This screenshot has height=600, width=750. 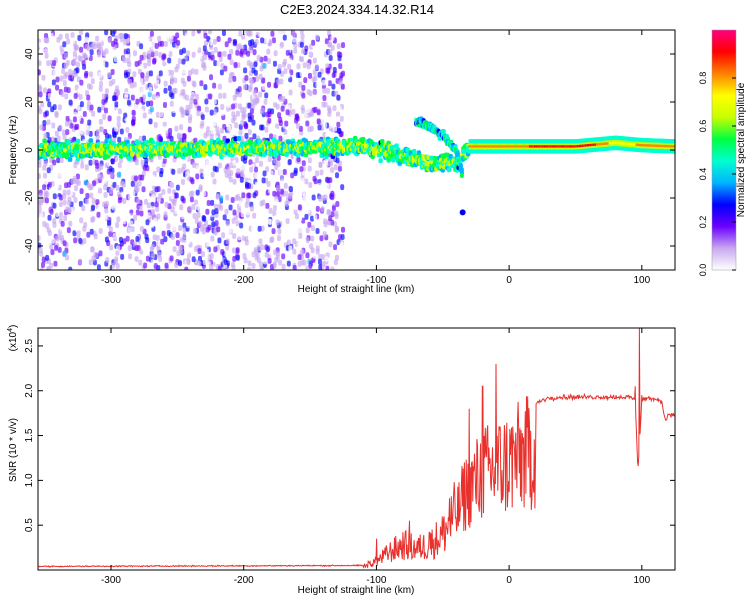 What do you see at coordinates (376, 280) in the screenshot?
I see `x-tick-label: -100` at bounding box center [376, 280].